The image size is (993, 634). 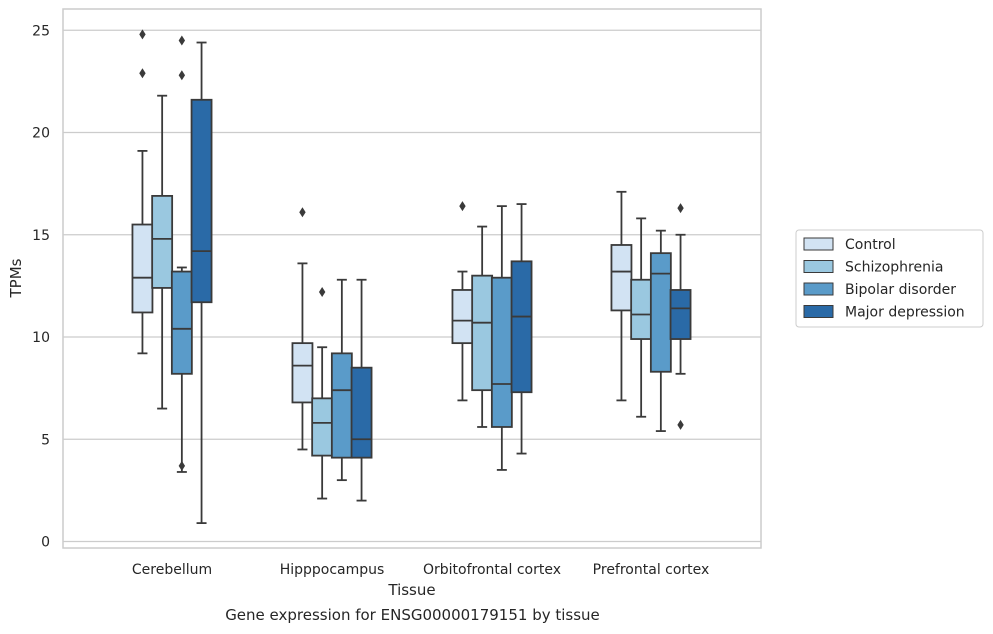 I want to click on box-orbitofrontal-cortex-major-depression, so click(x=521, y=329).